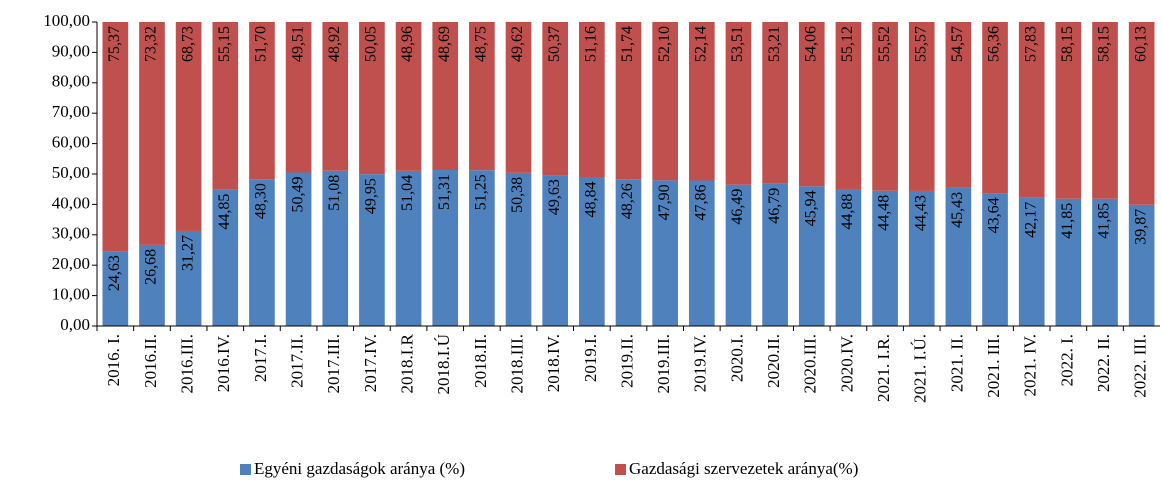 The image size is (1162, 492). I want to click on x-tick-label: 2016. I., so click(113, 360).